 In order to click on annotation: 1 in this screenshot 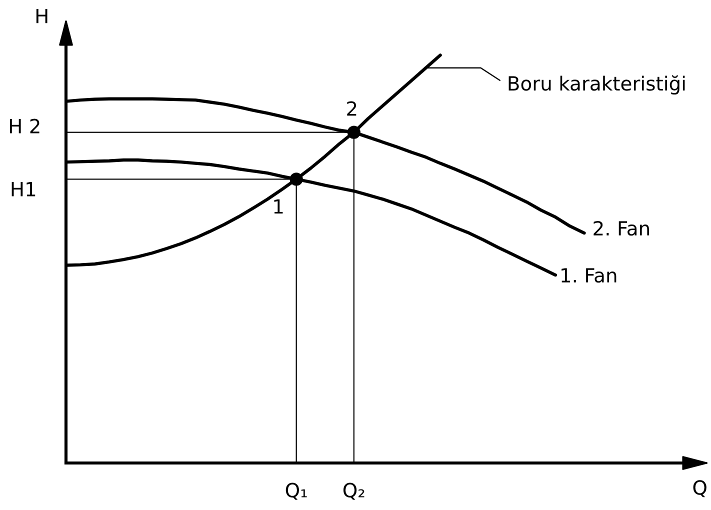, I will do `click(278, 206)`.